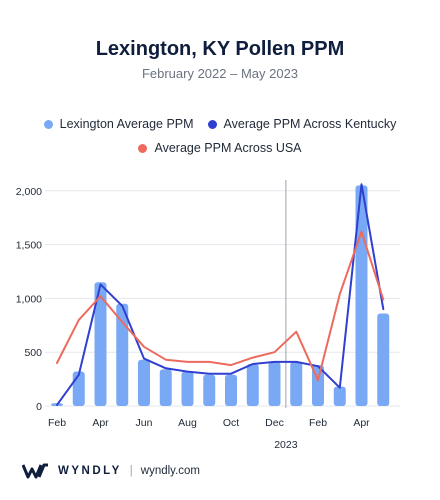  Describe the element at coordinates (39, 407) in the screenshot. I see `y-tick-label: 0` at that location.